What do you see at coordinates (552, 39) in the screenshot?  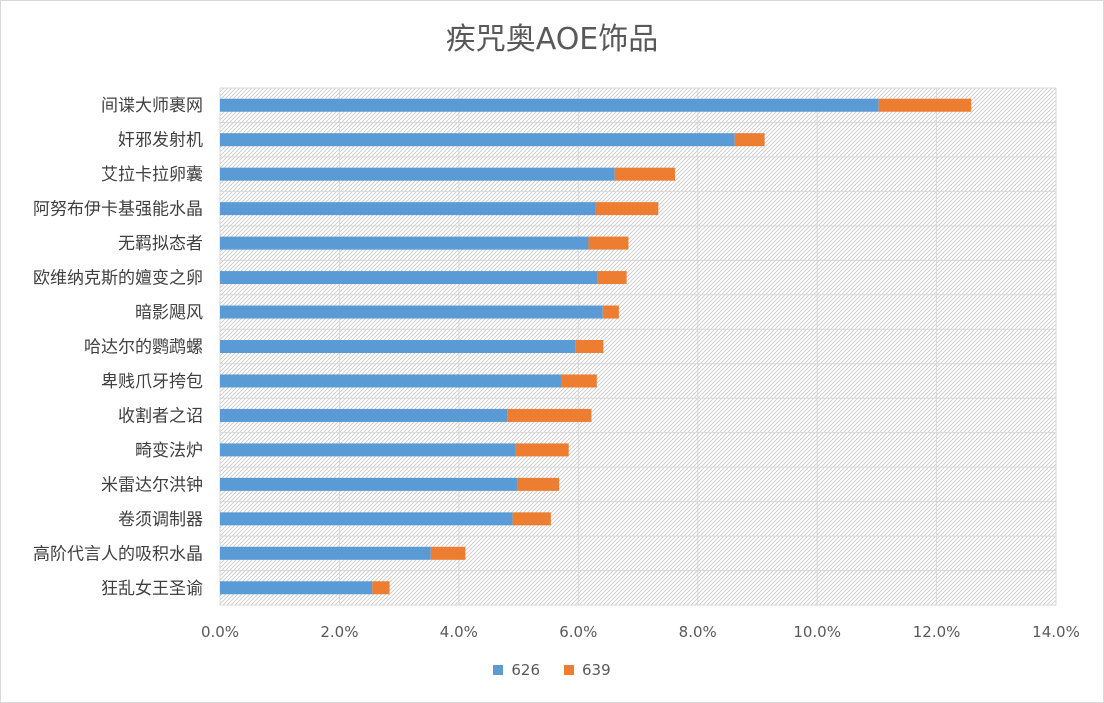 I see `chart-title: 疾咒奥AOE饰品` at bounding box center [552, 39].